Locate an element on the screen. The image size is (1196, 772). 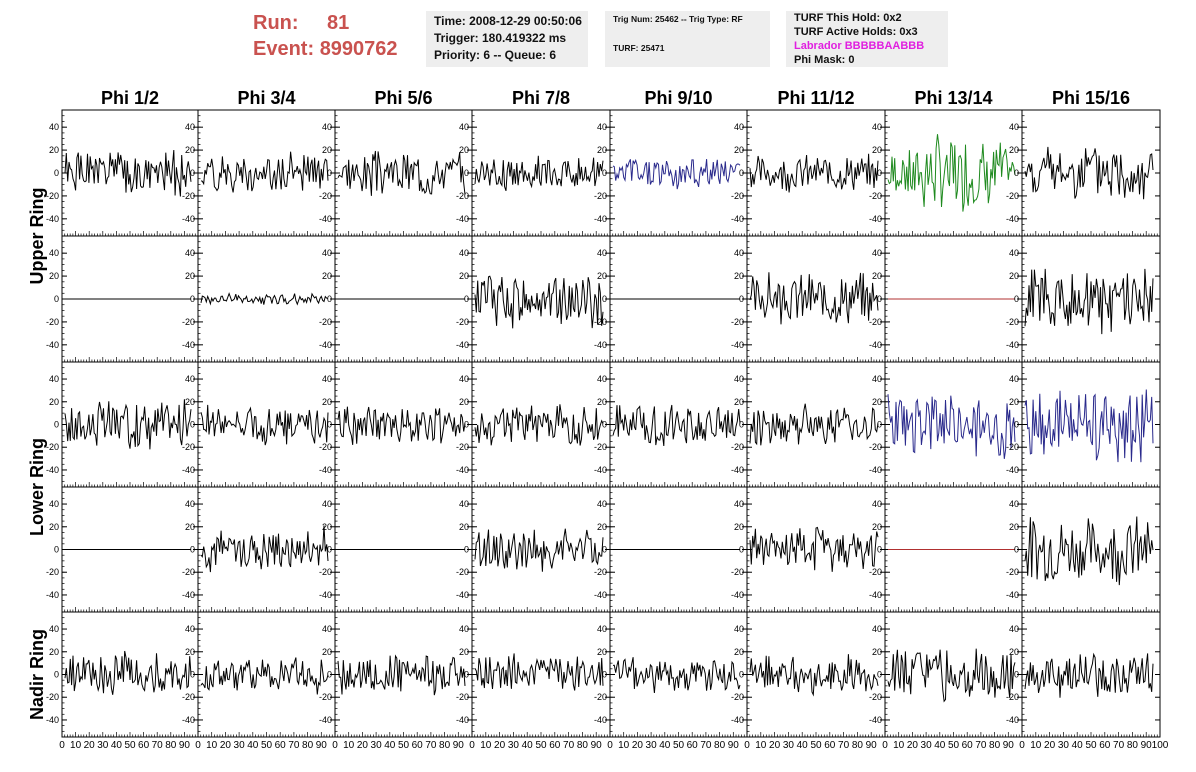
run-event-box: Run: 81 Event: 8990762 is located at coordinates (325, 36).